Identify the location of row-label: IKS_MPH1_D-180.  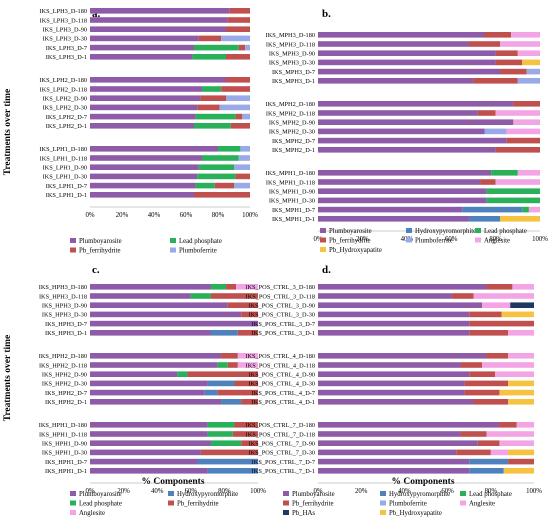
(290, 173).